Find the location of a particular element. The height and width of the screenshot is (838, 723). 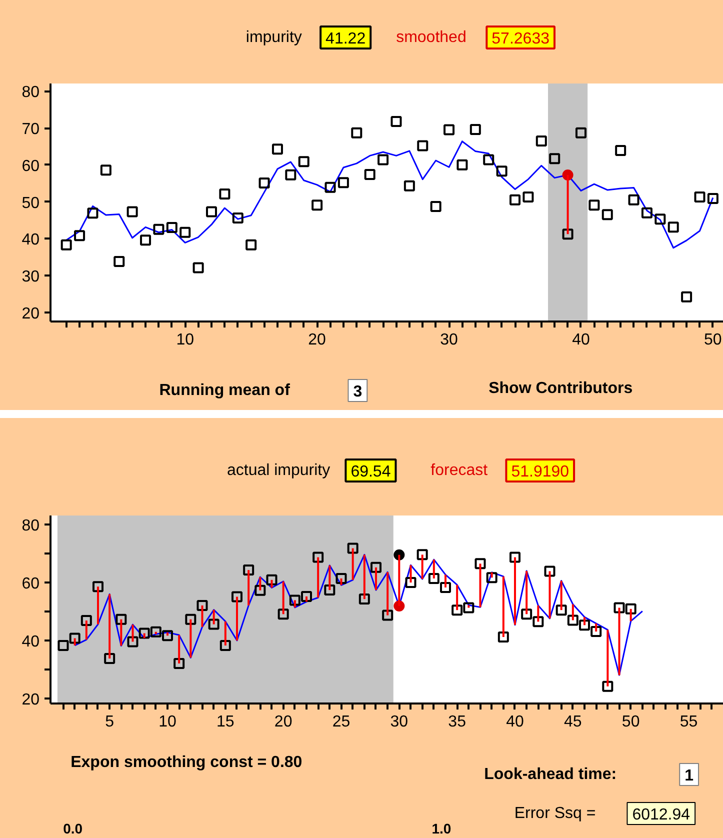

text: 0.0 is located at coordinates (73, 828).